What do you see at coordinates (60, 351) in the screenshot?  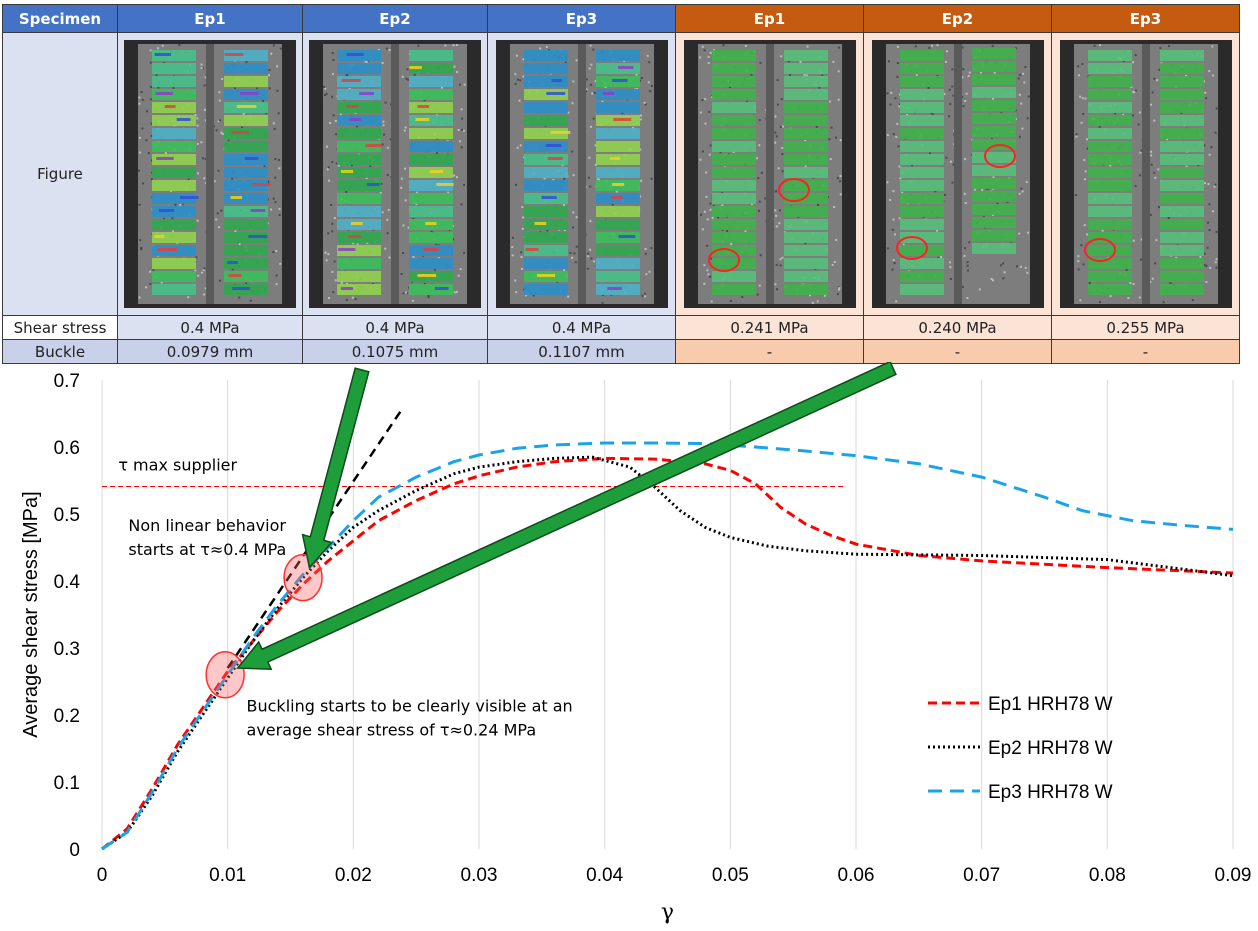 I see `row-label-buckle: Buckle` at bounding box center [60, 351].